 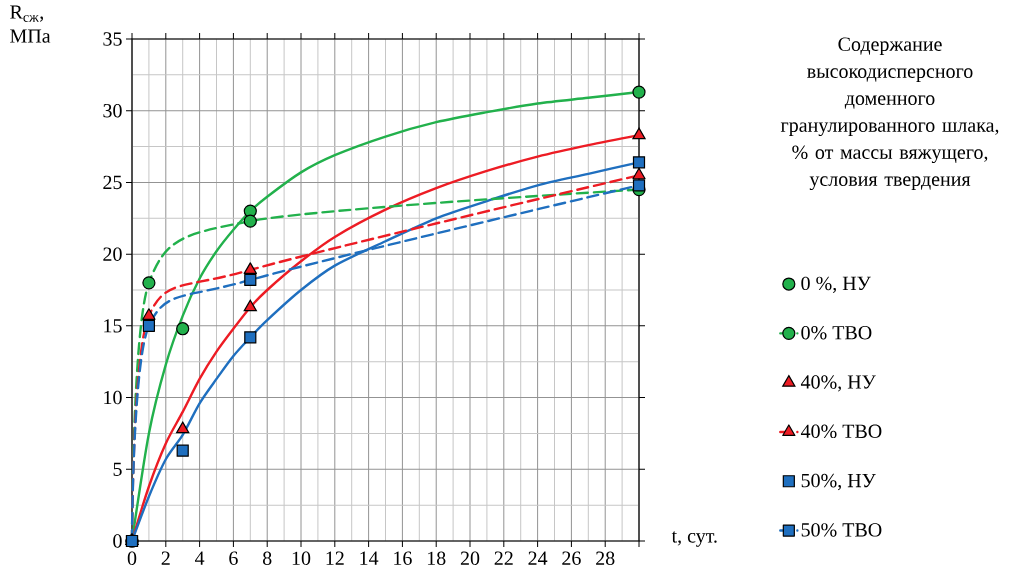 I want to click on x-tick-label: 10, so click(x=301, y=558).